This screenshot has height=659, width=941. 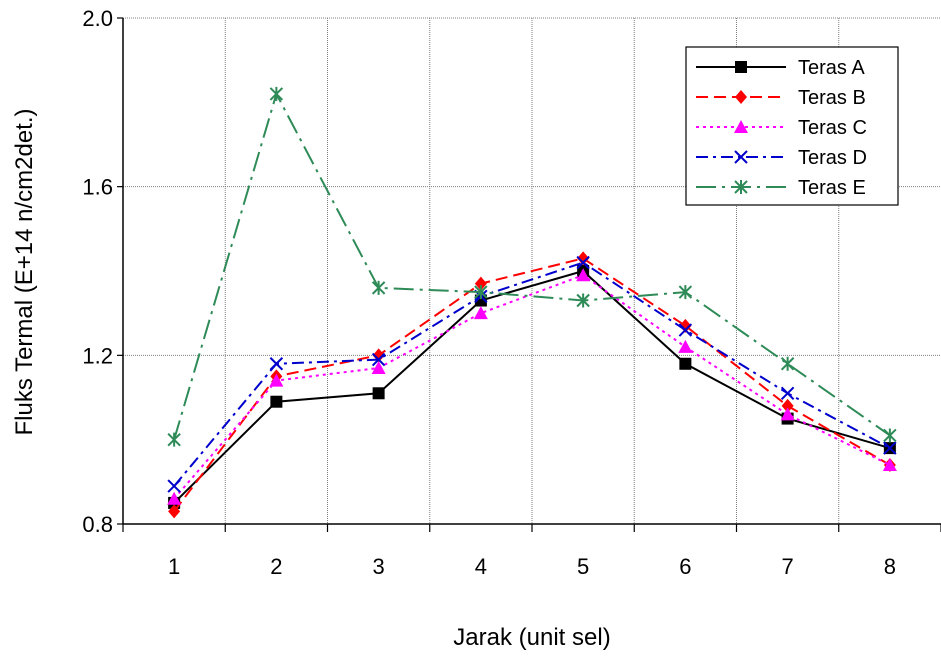 What do you see at coordinates (685, 566) in the screenshot?
I see `x-tick-label: 6` at bounding box center [685, 566].